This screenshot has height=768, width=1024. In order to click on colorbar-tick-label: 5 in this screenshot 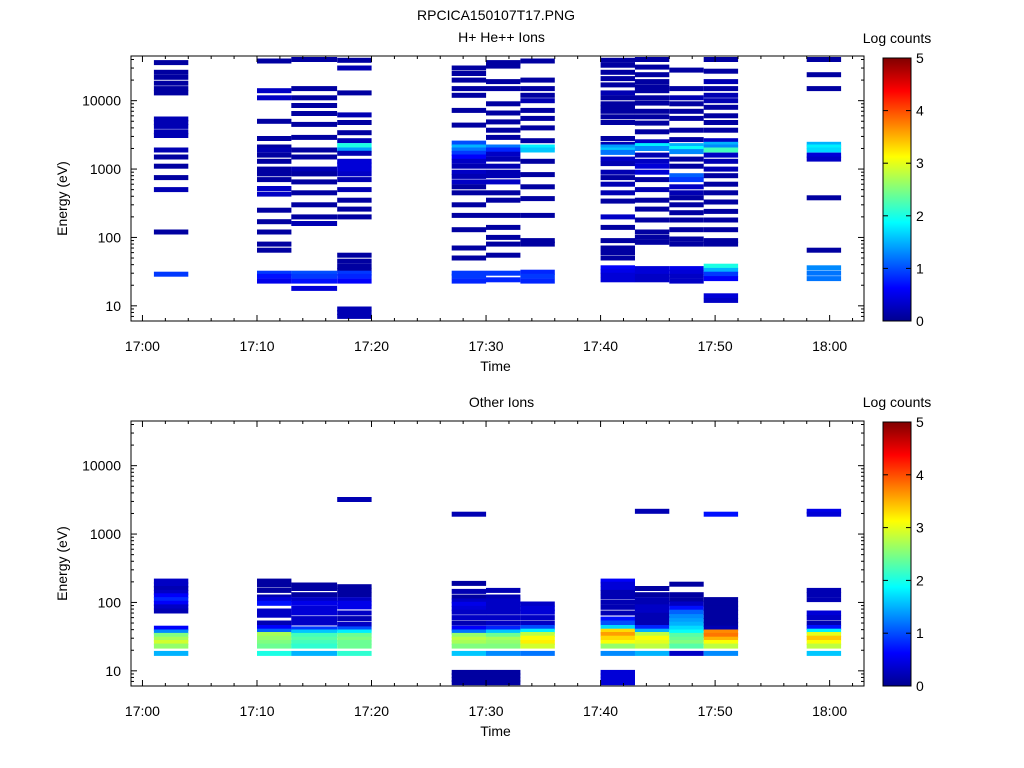, I will do `click(920, 58)`.